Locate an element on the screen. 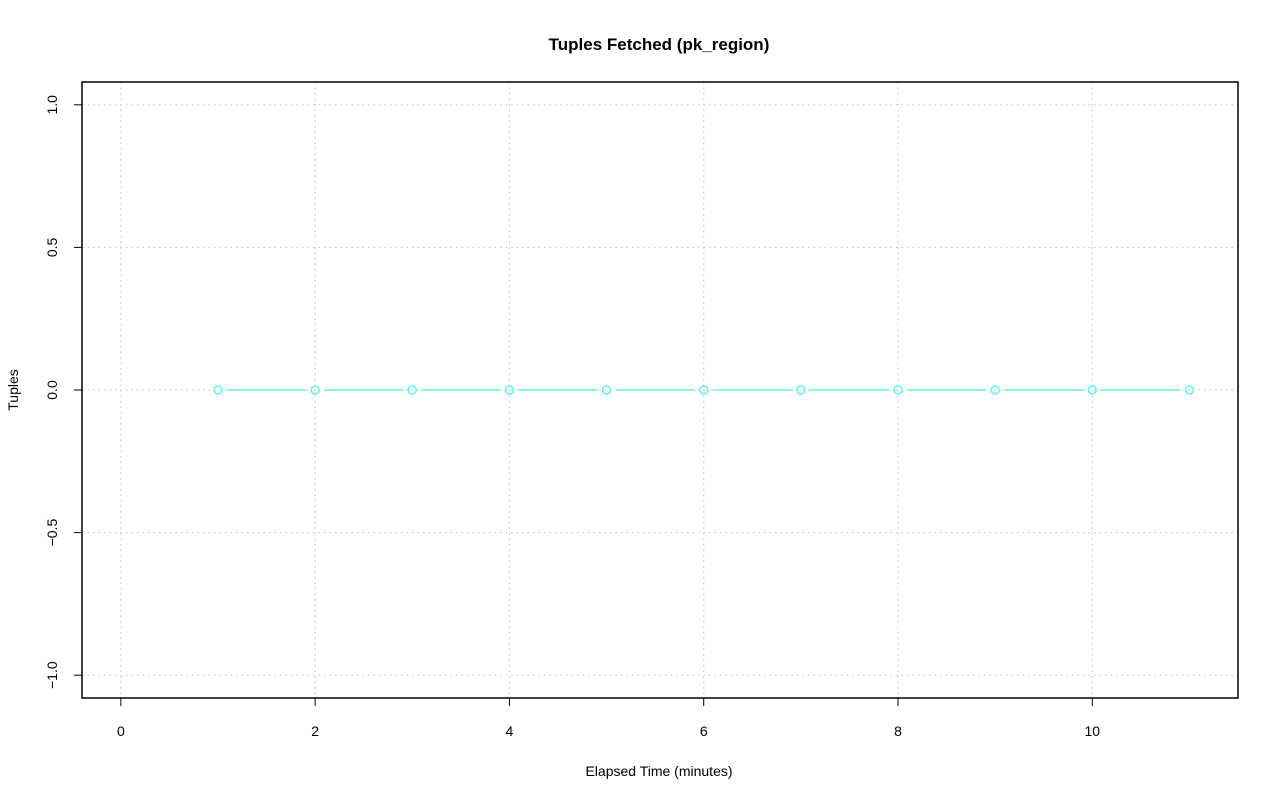  x-axis-label: Elapsed Time (minutes) is located at coordinates (658, 771).